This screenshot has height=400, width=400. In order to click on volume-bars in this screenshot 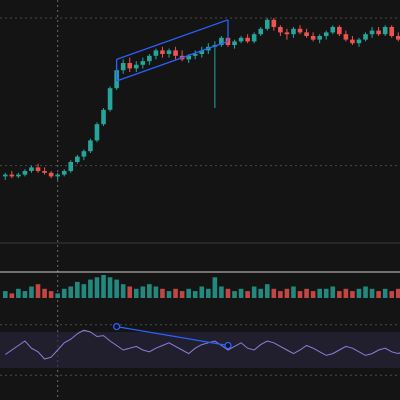, I will do `click(201, 287)`.